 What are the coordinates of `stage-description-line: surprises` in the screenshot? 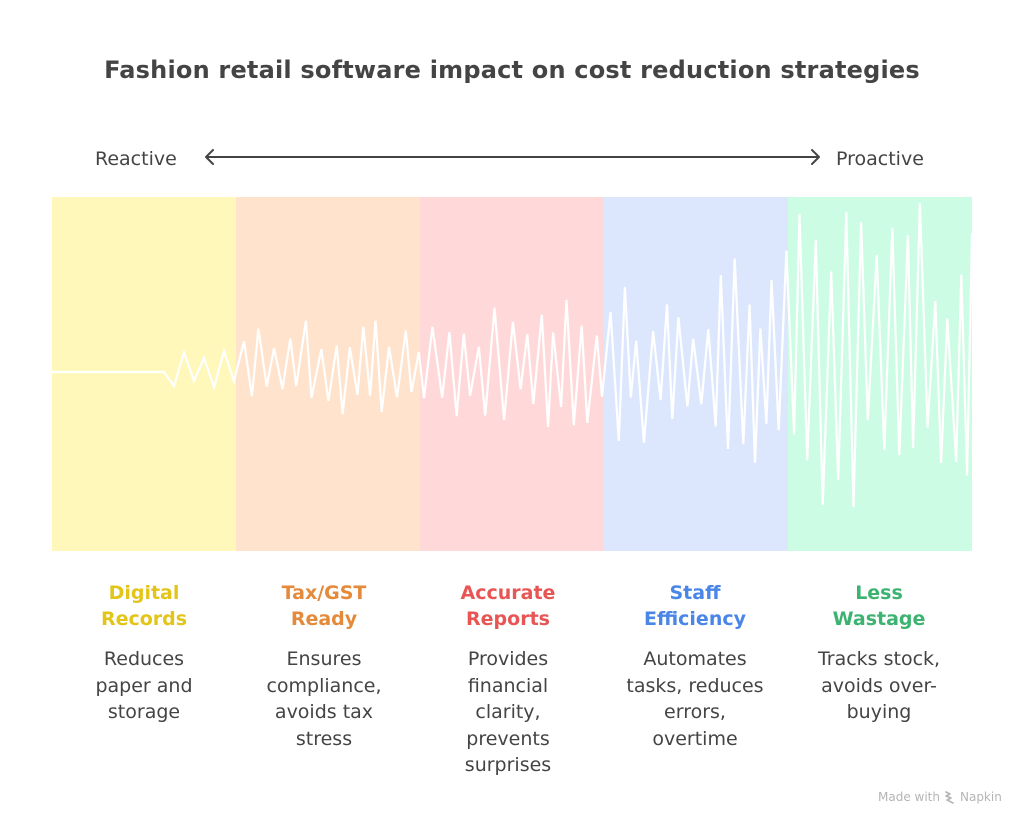 It's located at (508, 765).